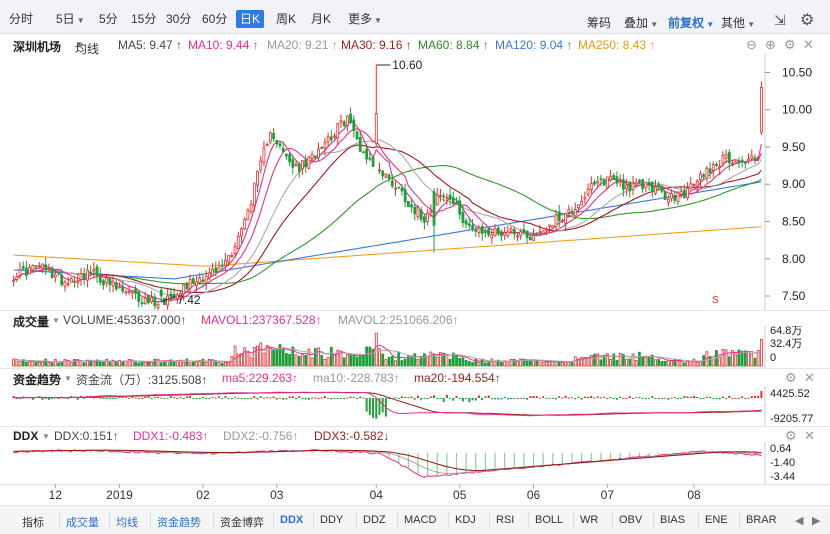  What do you see at coordinates (691, 22) in the screenshot?
I see `adjust-button: 前复权 ▼` at bounding box center [691, 22].